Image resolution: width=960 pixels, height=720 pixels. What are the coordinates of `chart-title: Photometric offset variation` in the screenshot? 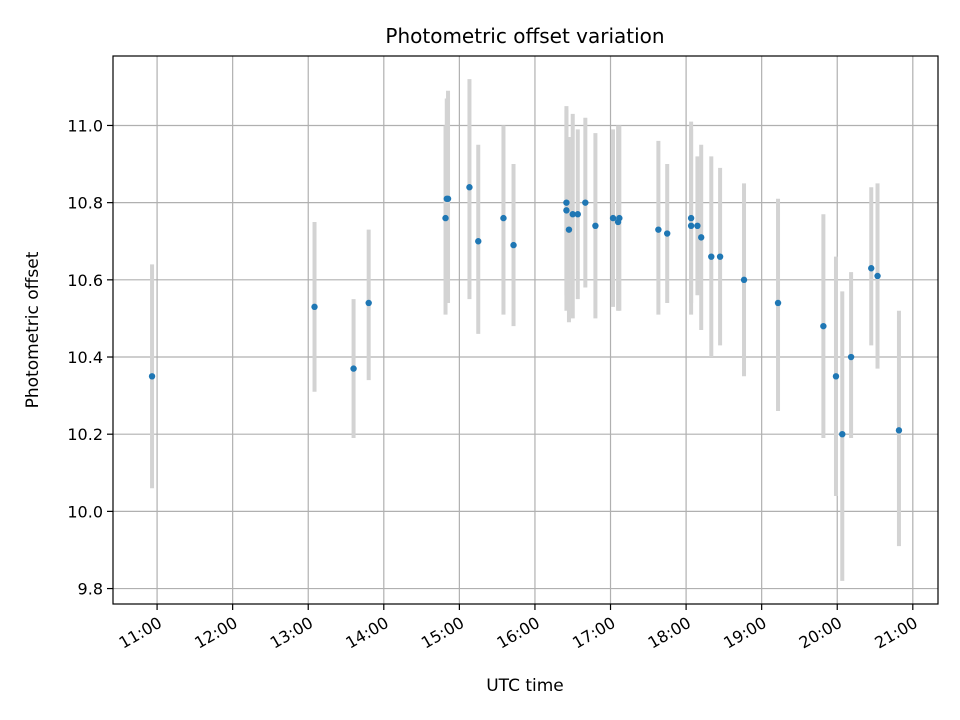 It's located at (524, 36).